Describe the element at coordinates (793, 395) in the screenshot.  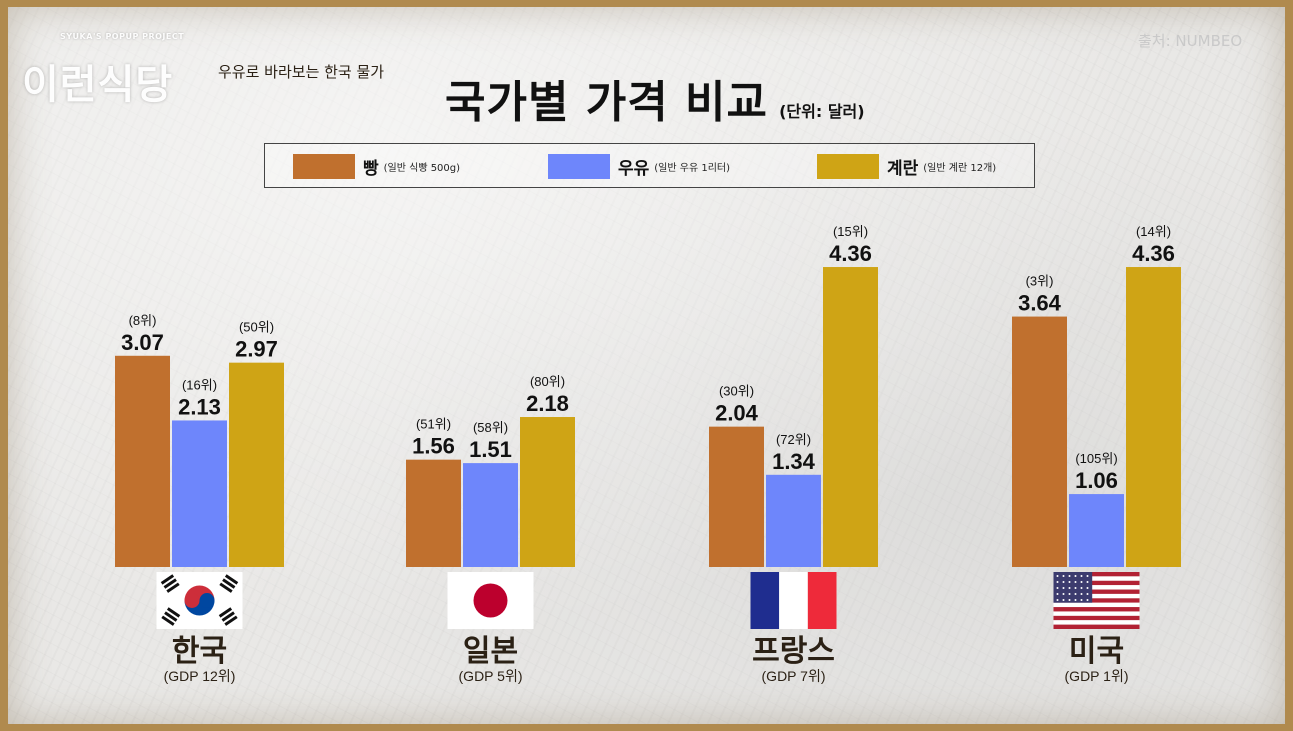
I see `bar-group-2: 2.04 (30위) 1.34 (72위) 4.36 (15위)` at that location.